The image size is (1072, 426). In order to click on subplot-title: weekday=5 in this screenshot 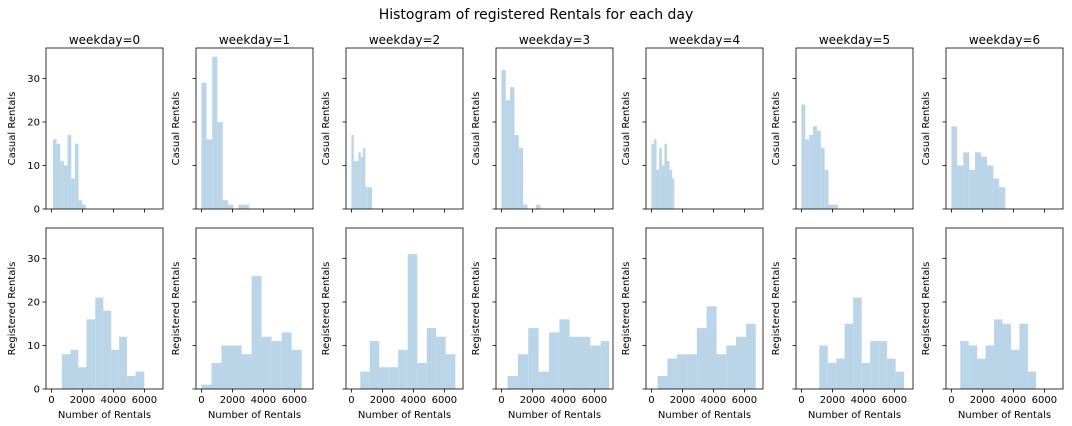, I will do `click(854, 40)`.